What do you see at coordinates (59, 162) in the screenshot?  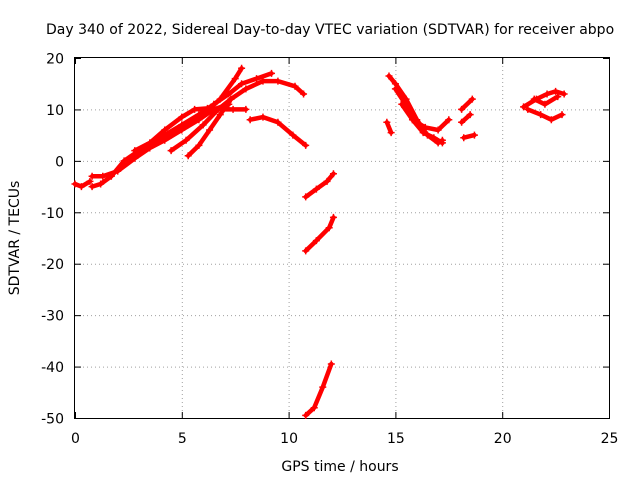 I see `y-tick-label: 0` at bounding box center [59, 162].